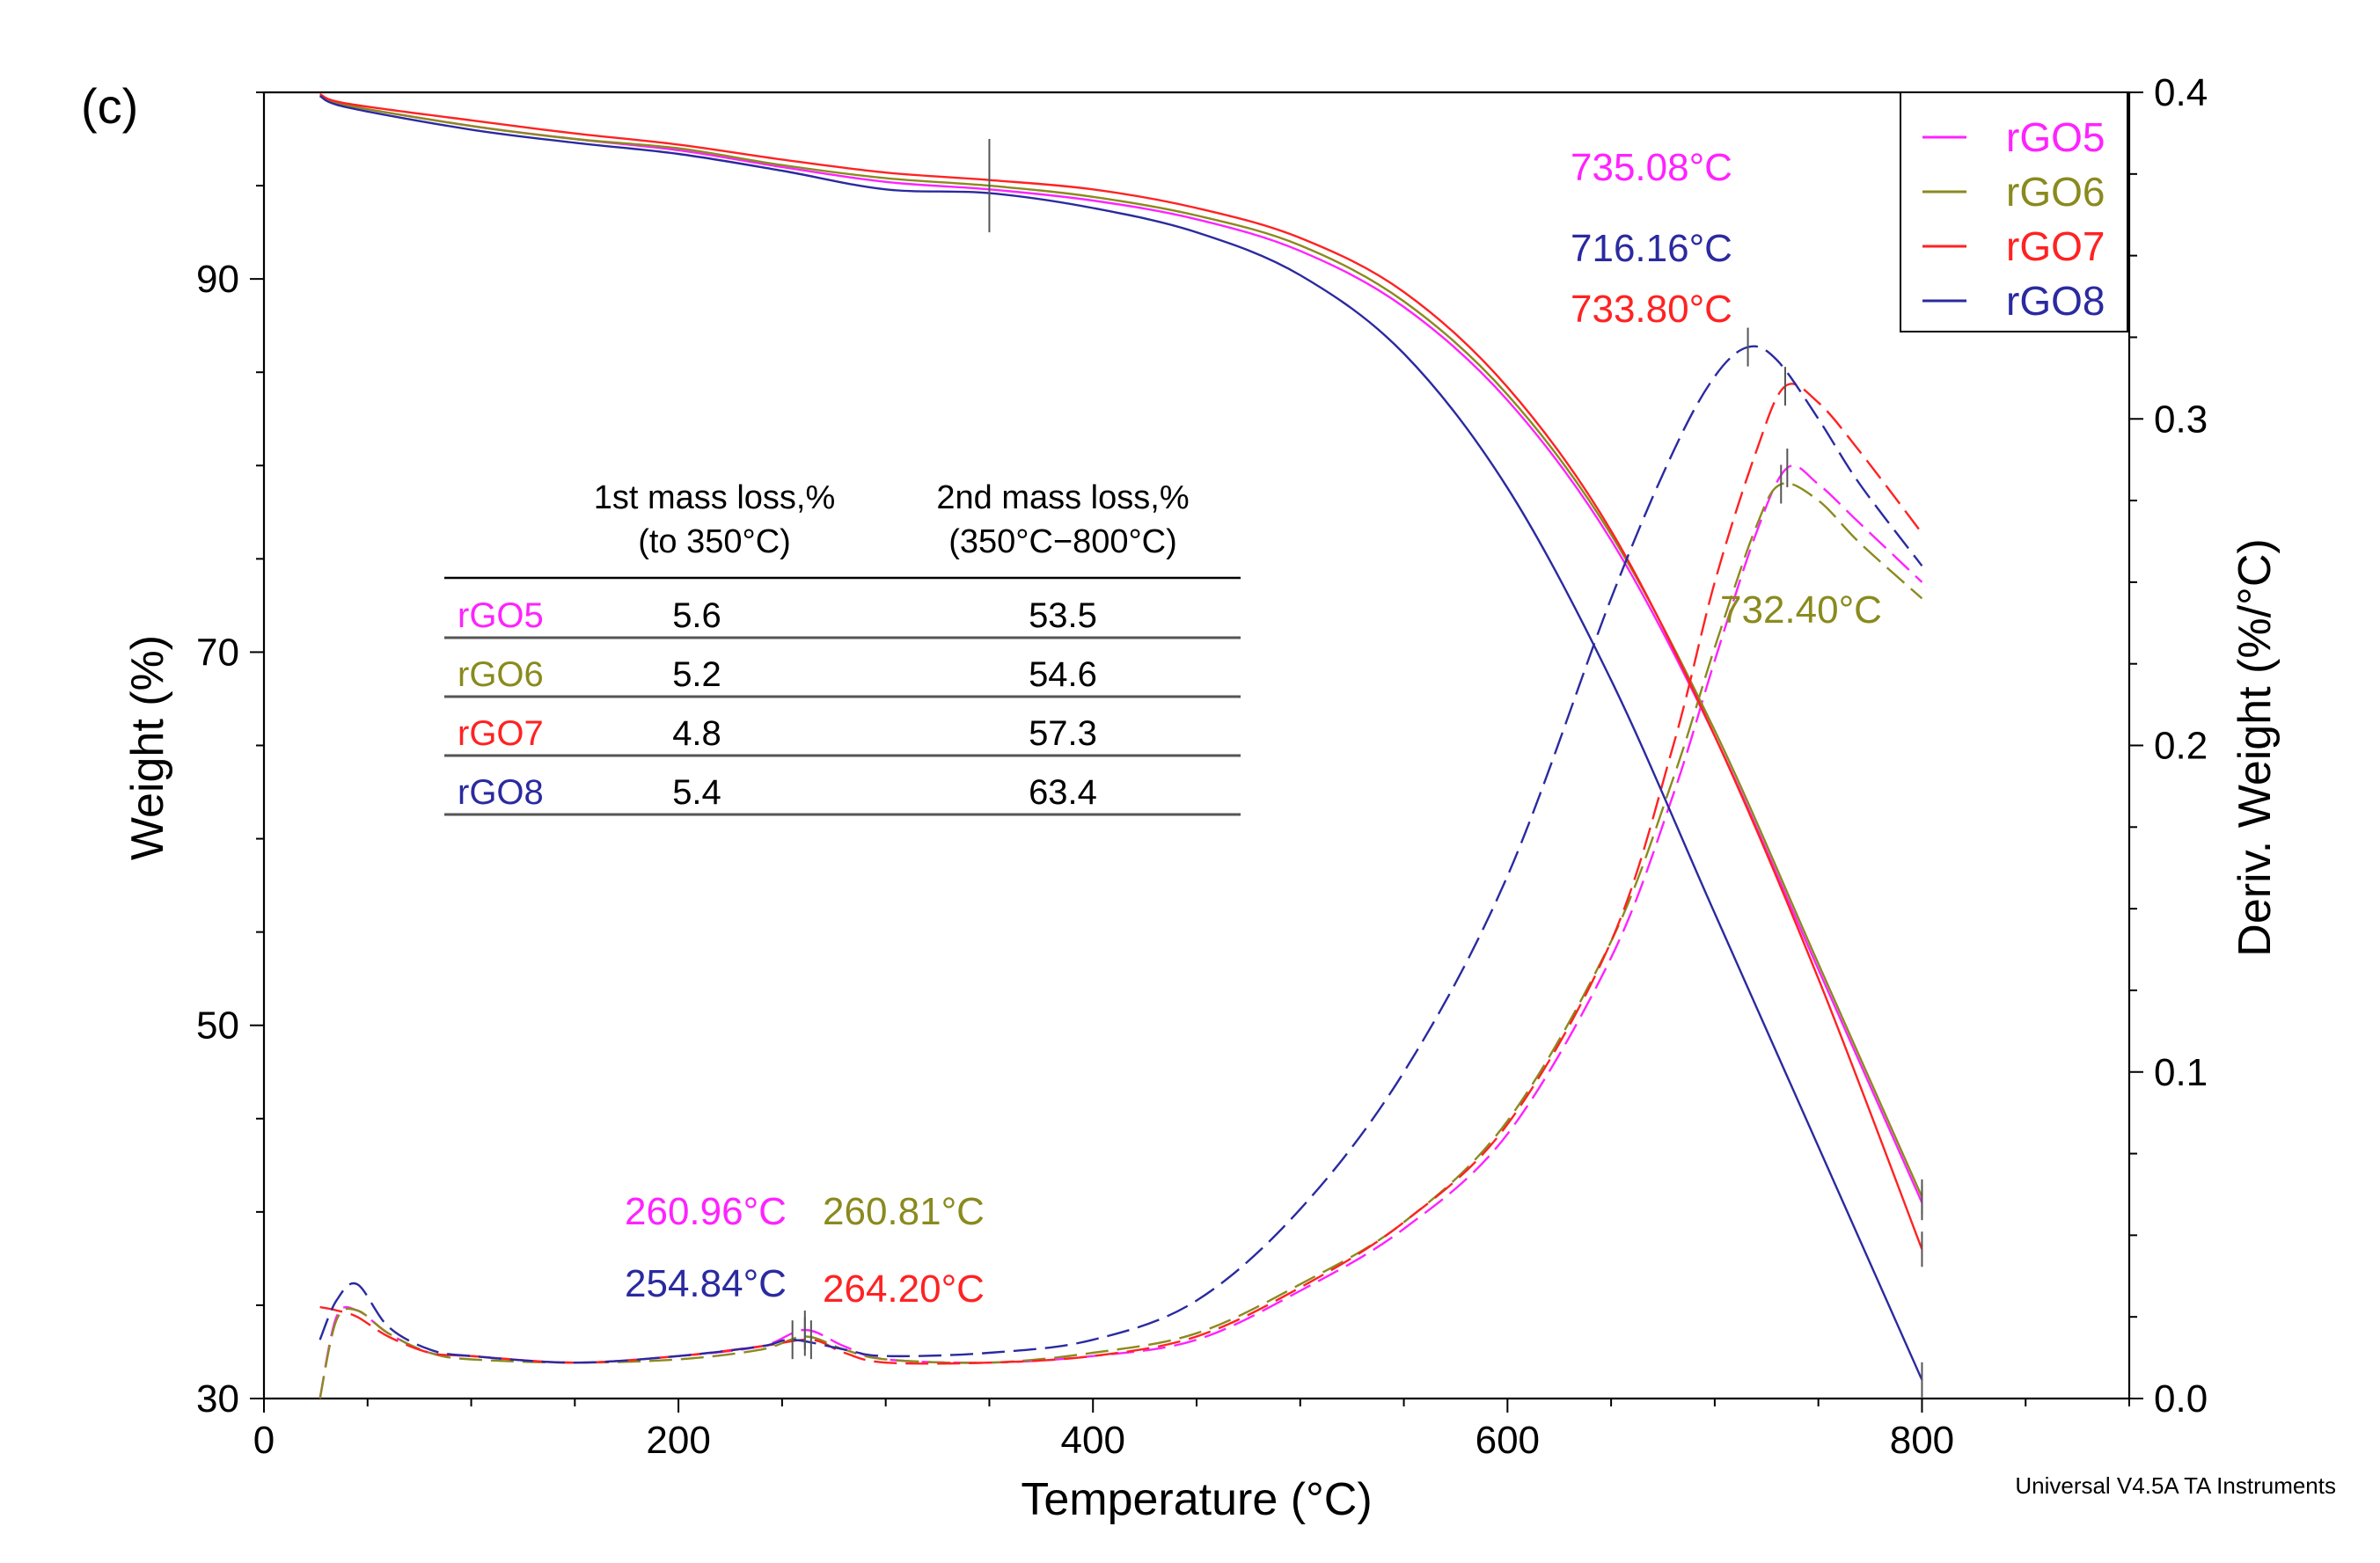 Image resolution: width=2380 pixels, height=1563 pixels. What do you see at coordinates (678, 1440) in the screenshot?
I see `x-tick-label: 200` at bounding box center [678, 1440].